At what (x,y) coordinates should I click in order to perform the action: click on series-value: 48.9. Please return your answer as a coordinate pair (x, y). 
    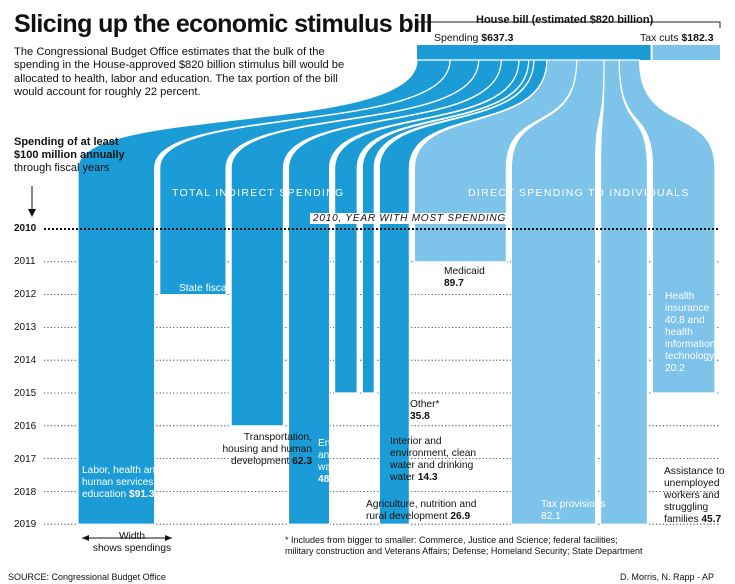
    Looking at the image, I should click on (328, 479).